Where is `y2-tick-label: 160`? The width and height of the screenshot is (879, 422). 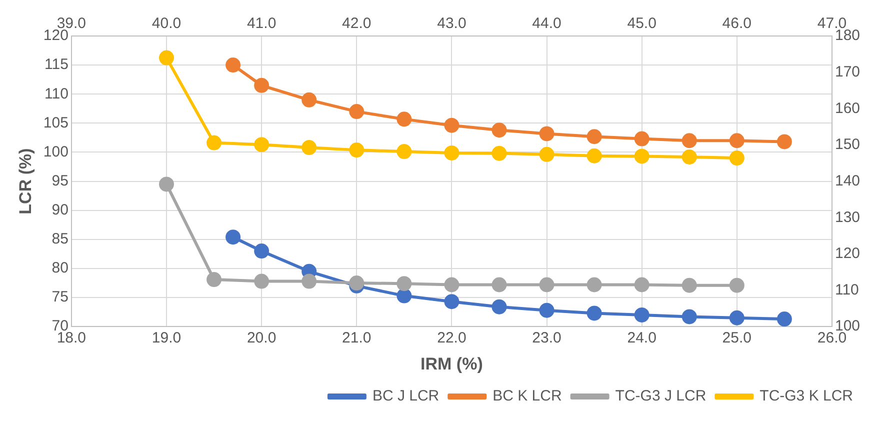
y2-tick-label: 160 is located at coordinates (847, 108).